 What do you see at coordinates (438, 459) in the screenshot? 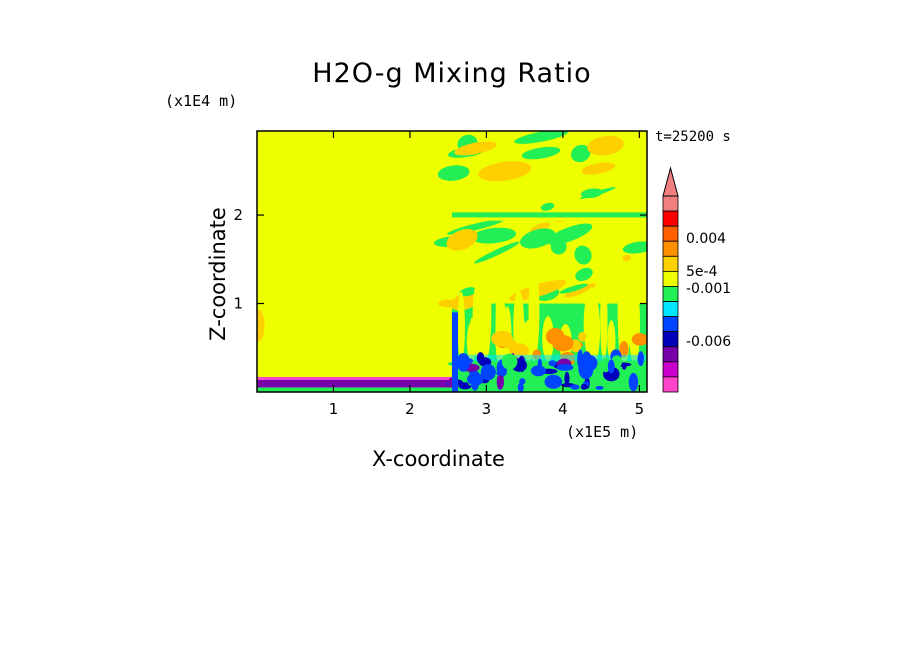
I see `x-axis-label: X-coordinate` at bounding box center [438, 459].